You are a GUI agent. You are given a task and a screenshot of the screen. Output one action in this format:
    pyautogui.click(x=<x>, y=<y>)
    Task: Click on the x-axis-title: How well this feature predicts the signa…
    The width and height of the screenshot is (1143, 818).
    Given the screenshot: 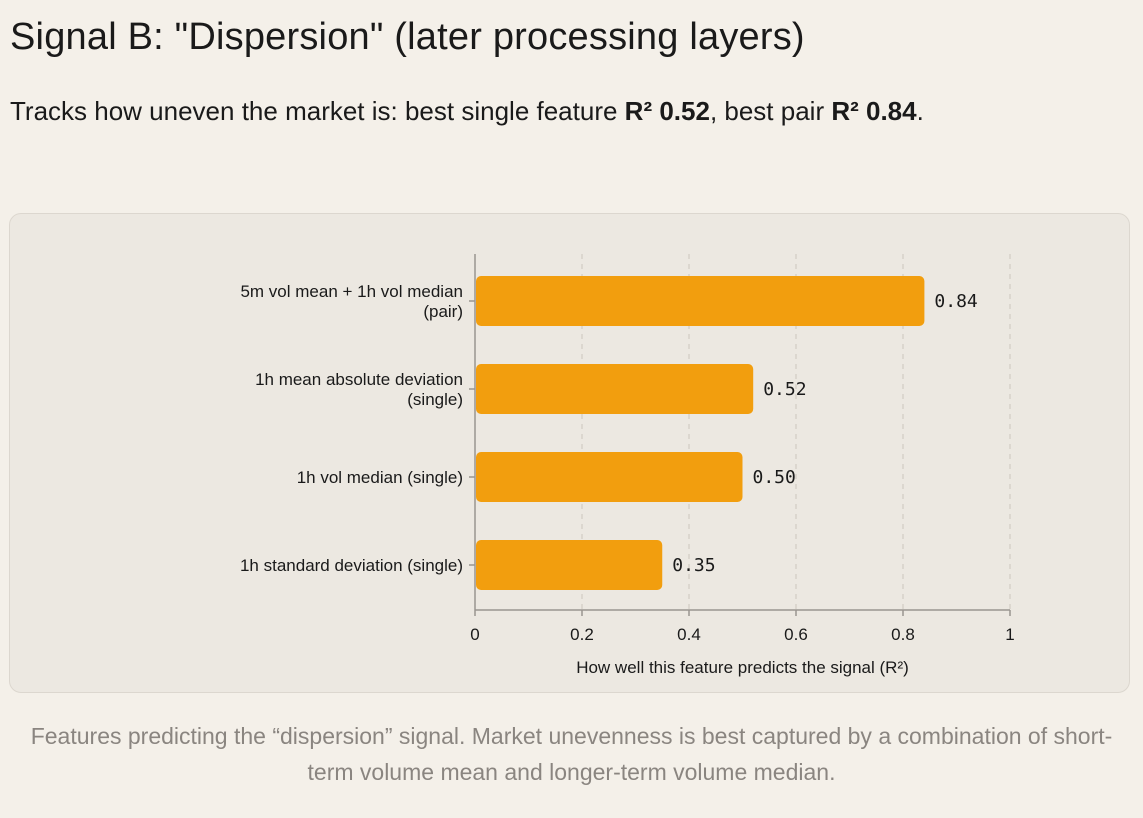 What is the action you would take?
    pyautogui.click(x=742, y=667)
    